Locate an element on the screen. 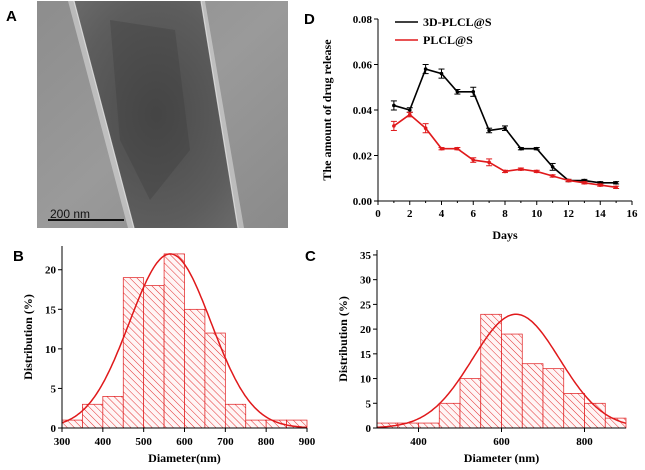  x-tick-label: 14 is located at coordinates (601, 214).